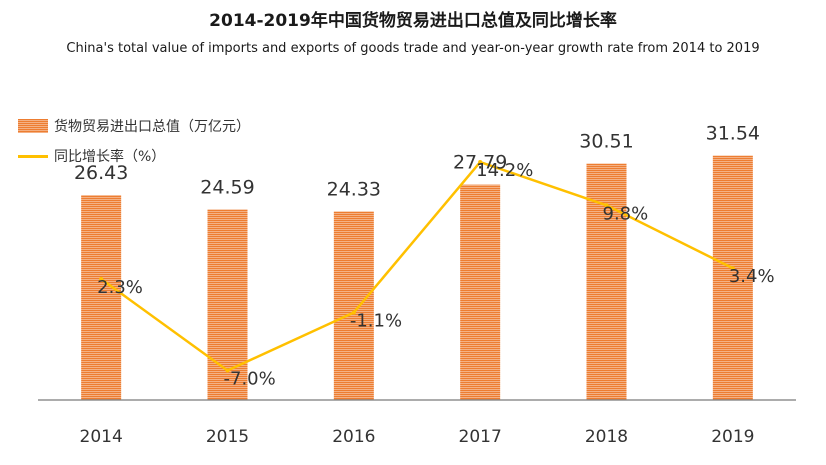 This screenshot has width=826, height=465. Describe the element at coordinates (33, 156) in the screenshot. I see `legend-line-swatch-icon` at that location.